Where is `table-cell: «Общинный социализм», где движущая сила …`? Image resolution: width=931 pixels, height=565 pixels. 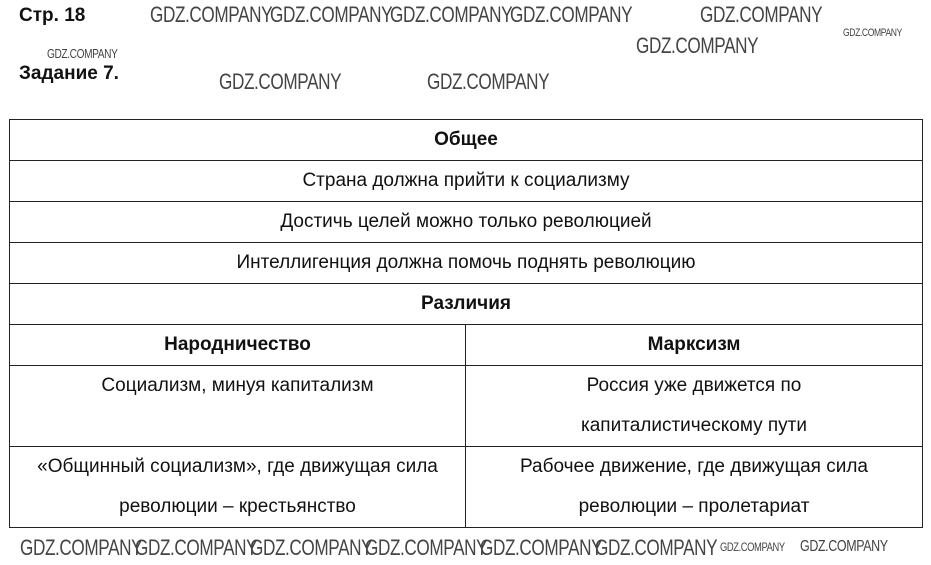
table-cell: «Общинный социализм», где движущая сила … is located at coordinates (237, 487).